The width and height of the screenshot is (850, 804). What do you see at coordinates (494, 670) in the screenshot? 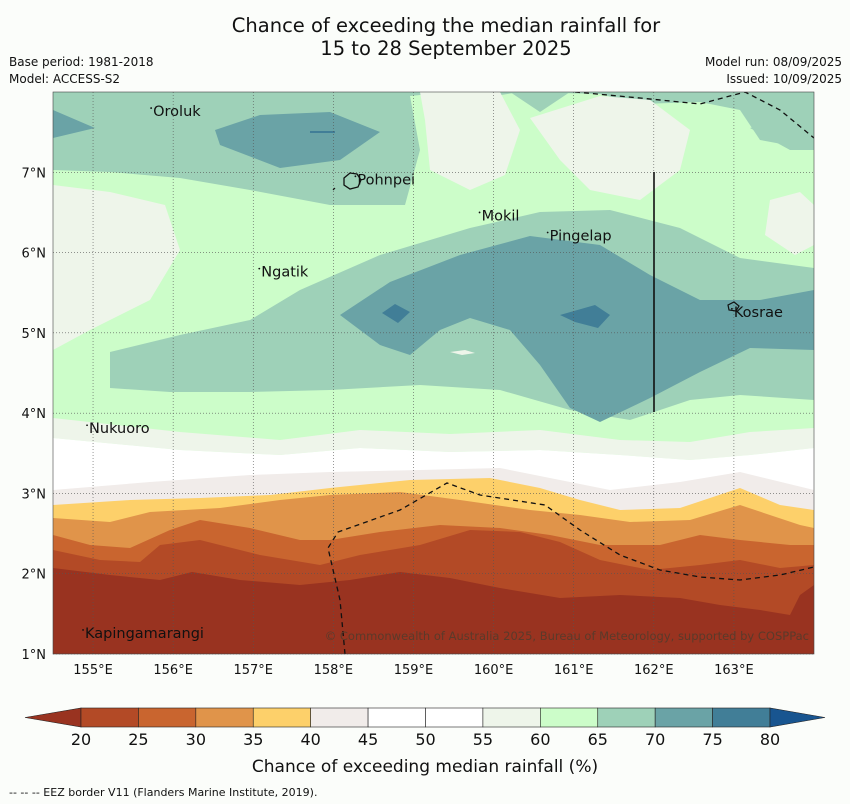
I see `lon-tick-label: 160°E` at bounding box center [494, 670].